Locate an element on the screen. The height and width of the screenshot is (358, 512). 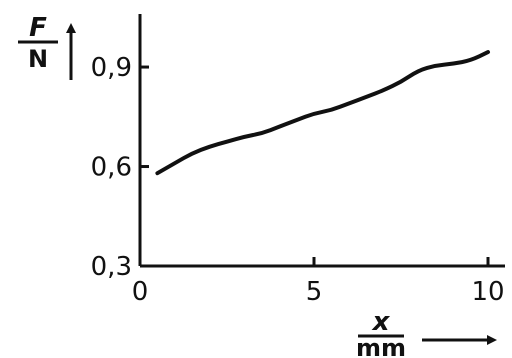
y-tick-label: 0,3 is located at coordinates (111, 267).